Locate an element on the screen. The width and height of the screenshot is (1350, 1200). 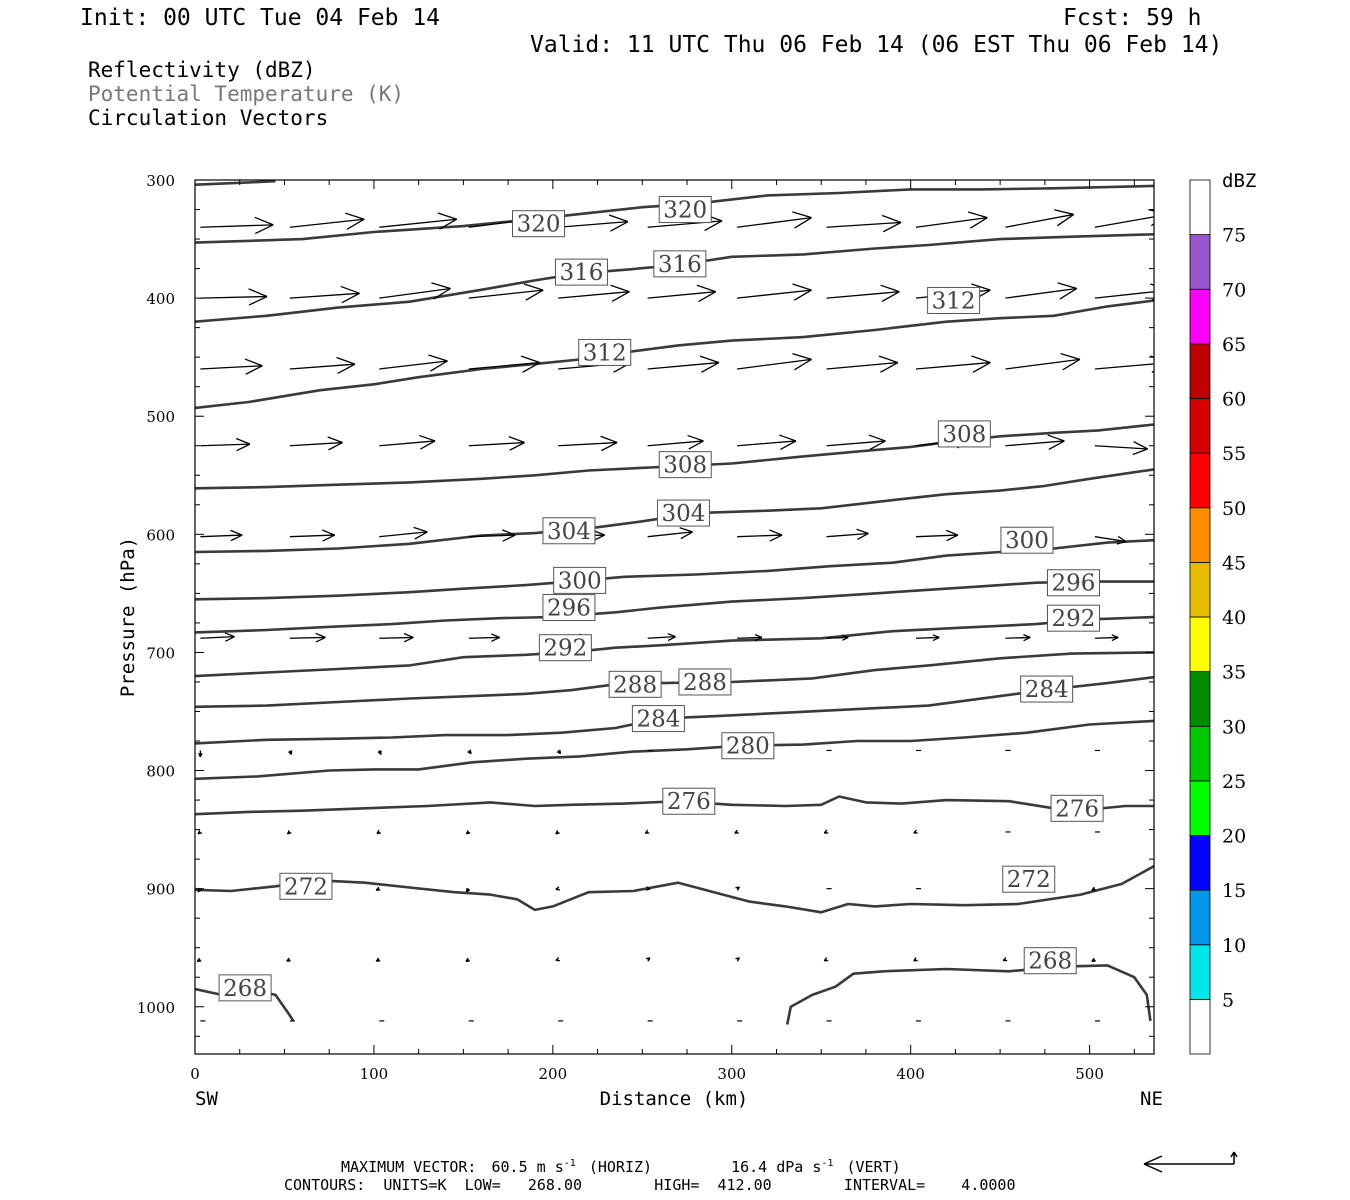
contour-label-320-1: 320 is located at coordinates (685, 210).